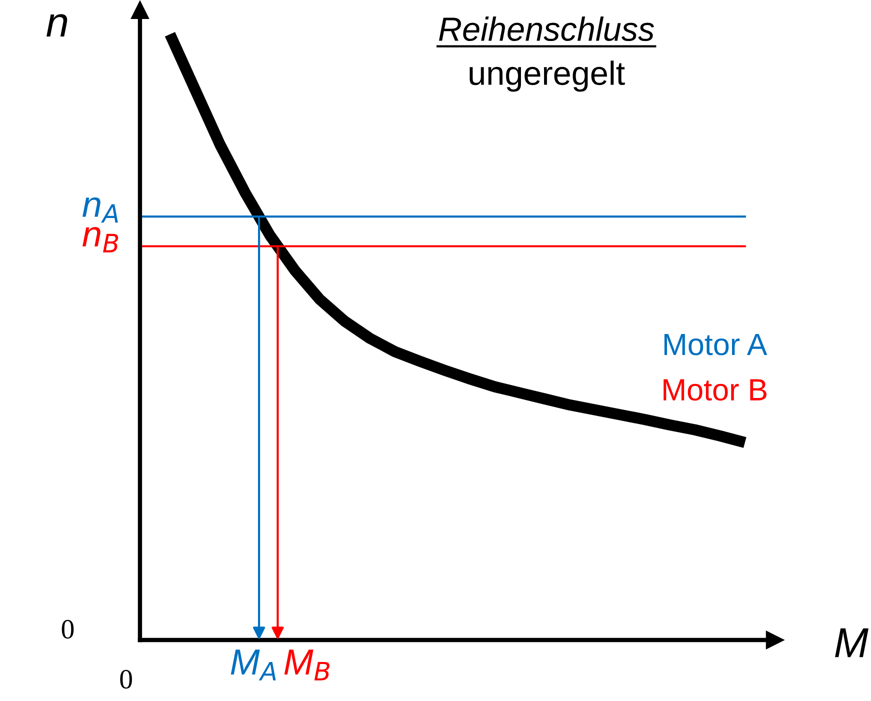 This screenshot has width=871, height=701. I want to click on text: M$_{B}$, so click(307, 665).